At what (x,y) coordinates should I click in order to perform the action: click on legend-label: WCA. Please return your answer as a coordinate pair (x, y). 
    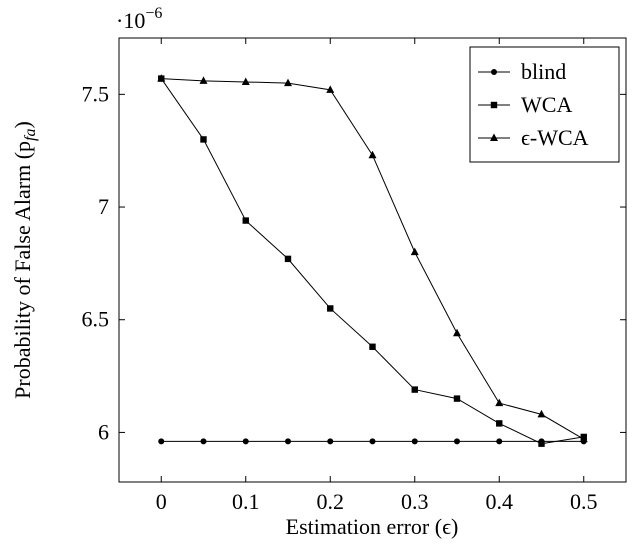
    Looking at the image, I should click on (546, 104).